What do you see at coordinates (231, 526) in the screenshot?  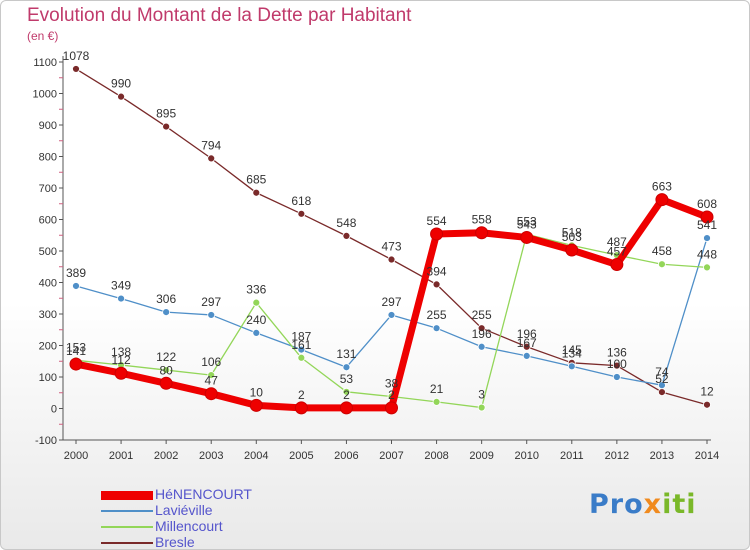 I see `legend-item: Millencourt` at bounding box center [231, 526].